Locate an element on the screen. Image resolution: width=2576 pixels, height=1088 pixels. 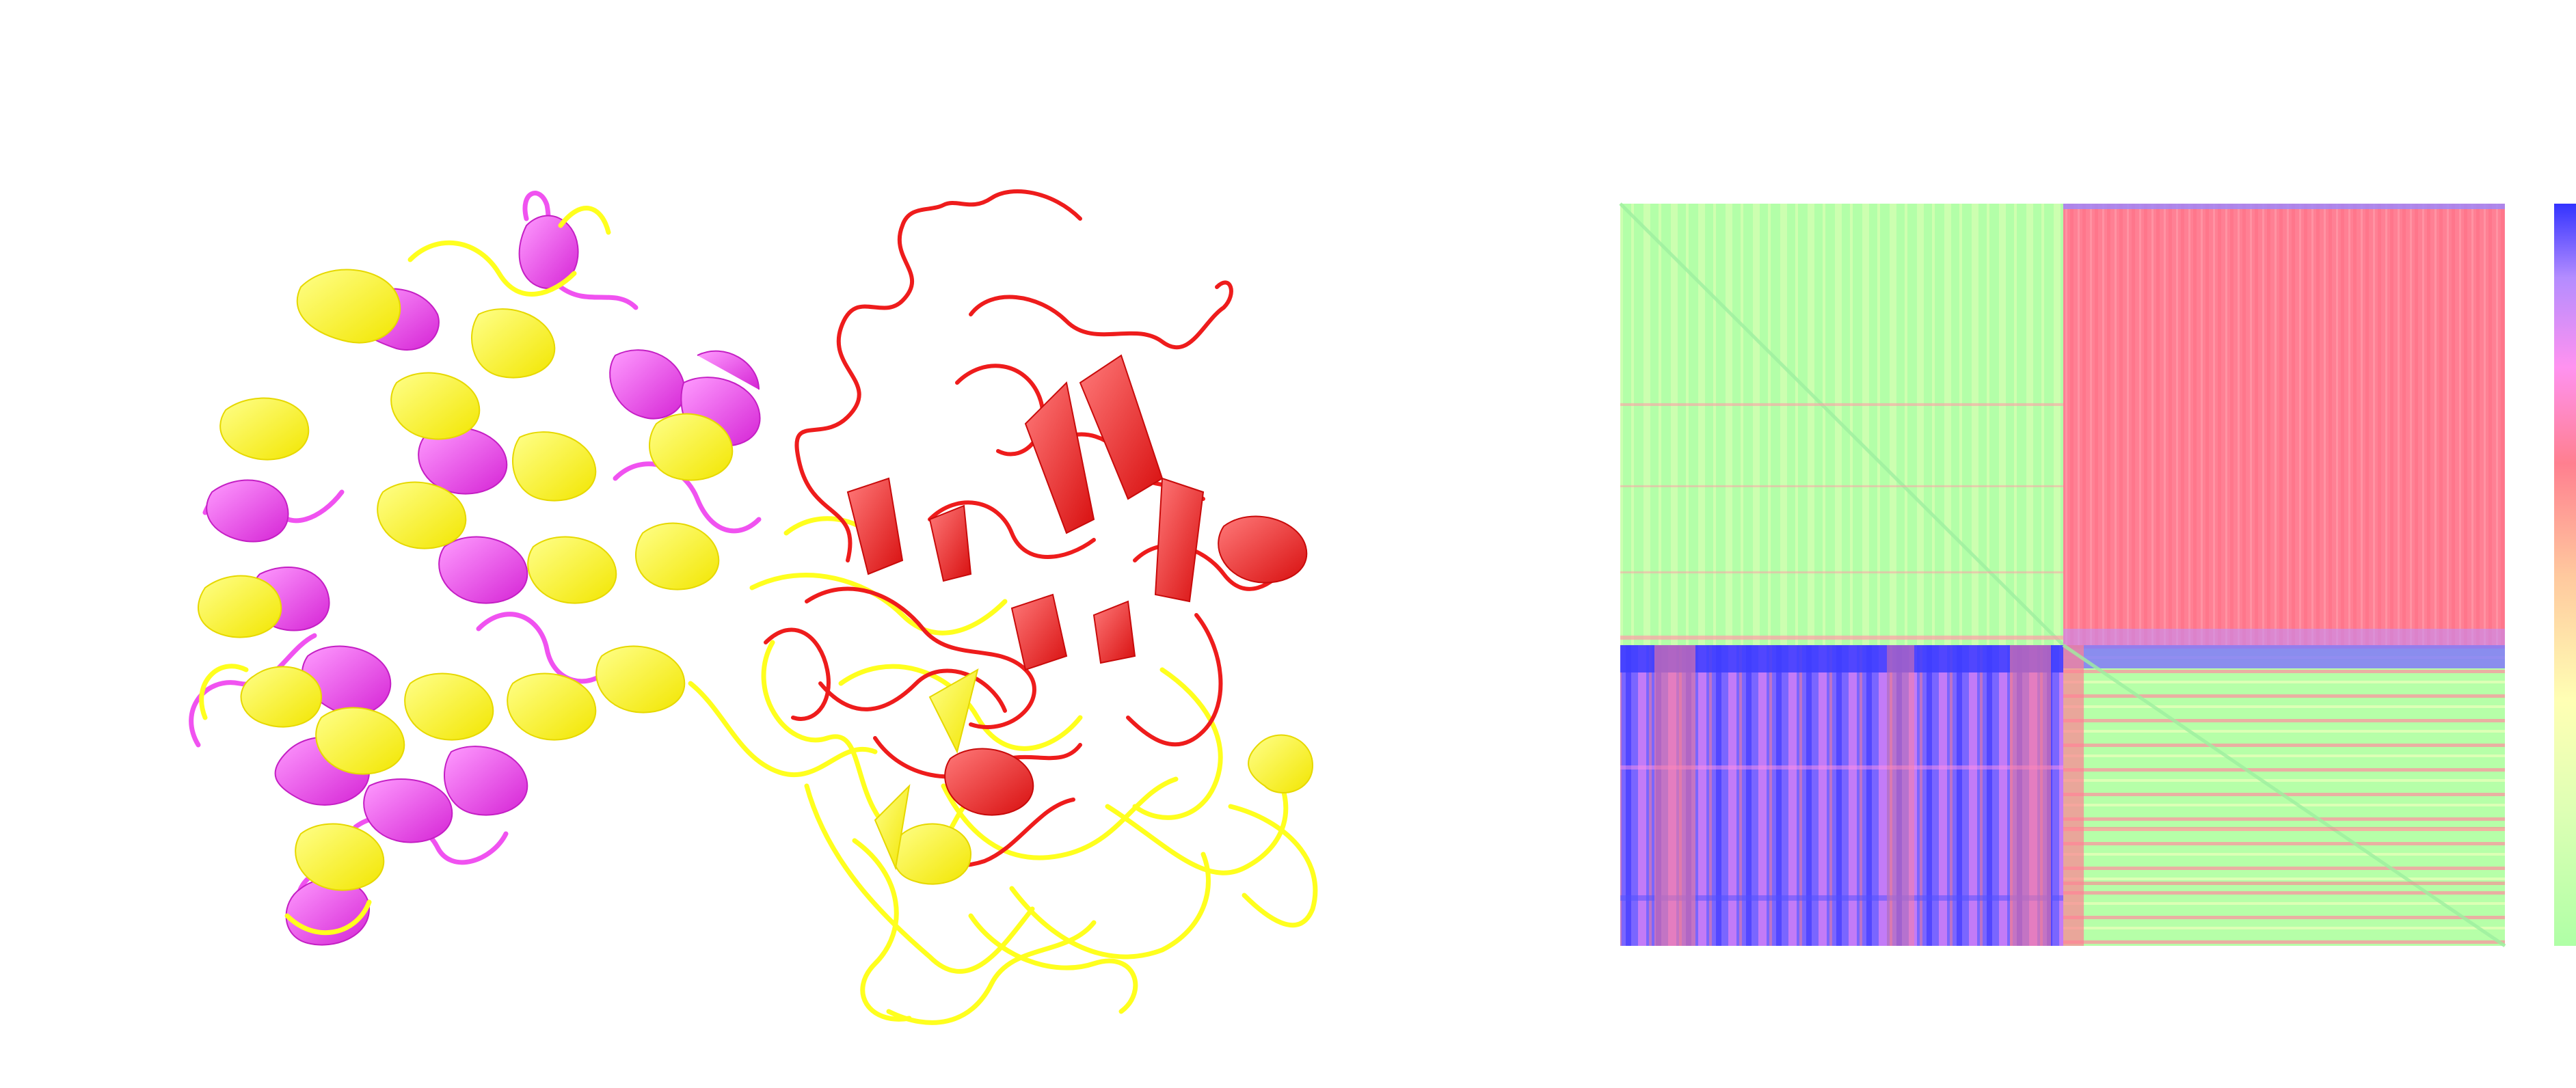
heatmap-block-upper-right is located at coordinates (2284, 424).